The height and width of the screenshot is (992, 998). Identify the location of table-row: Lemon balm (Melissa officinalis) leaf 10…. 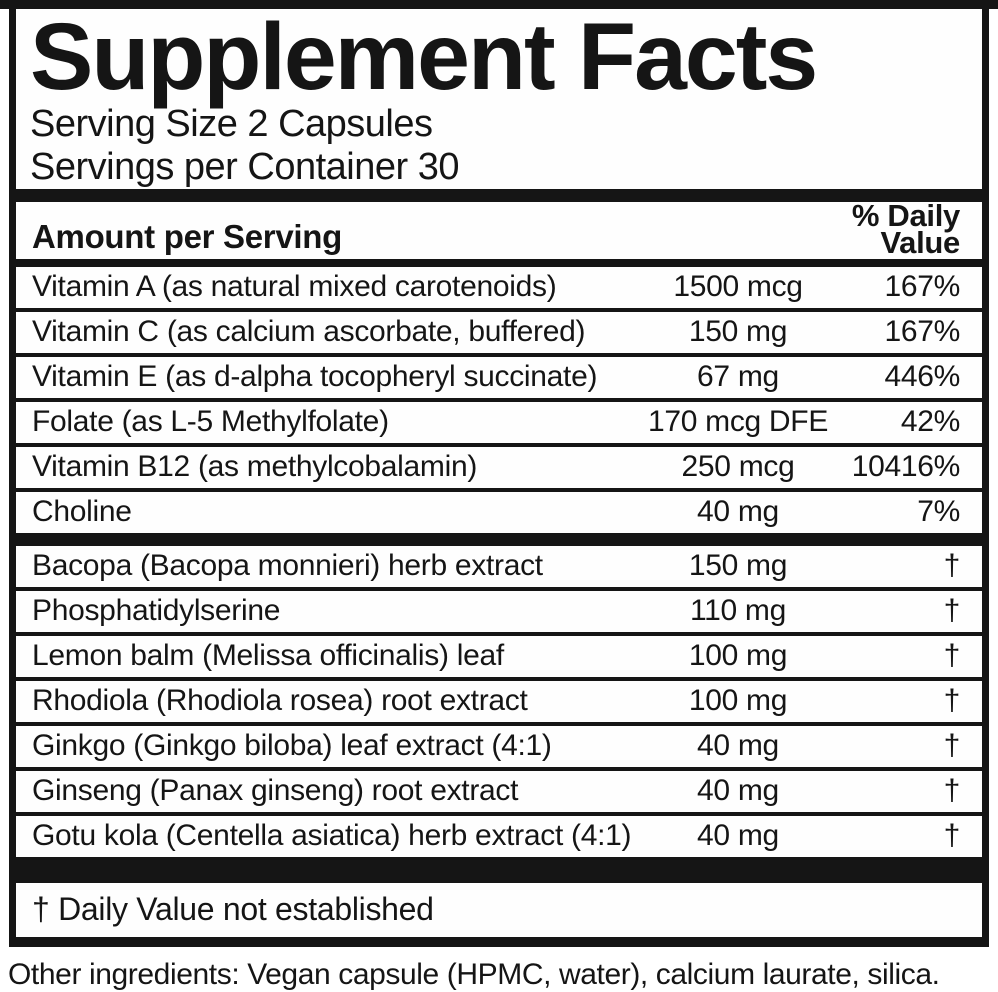
(499, 654).